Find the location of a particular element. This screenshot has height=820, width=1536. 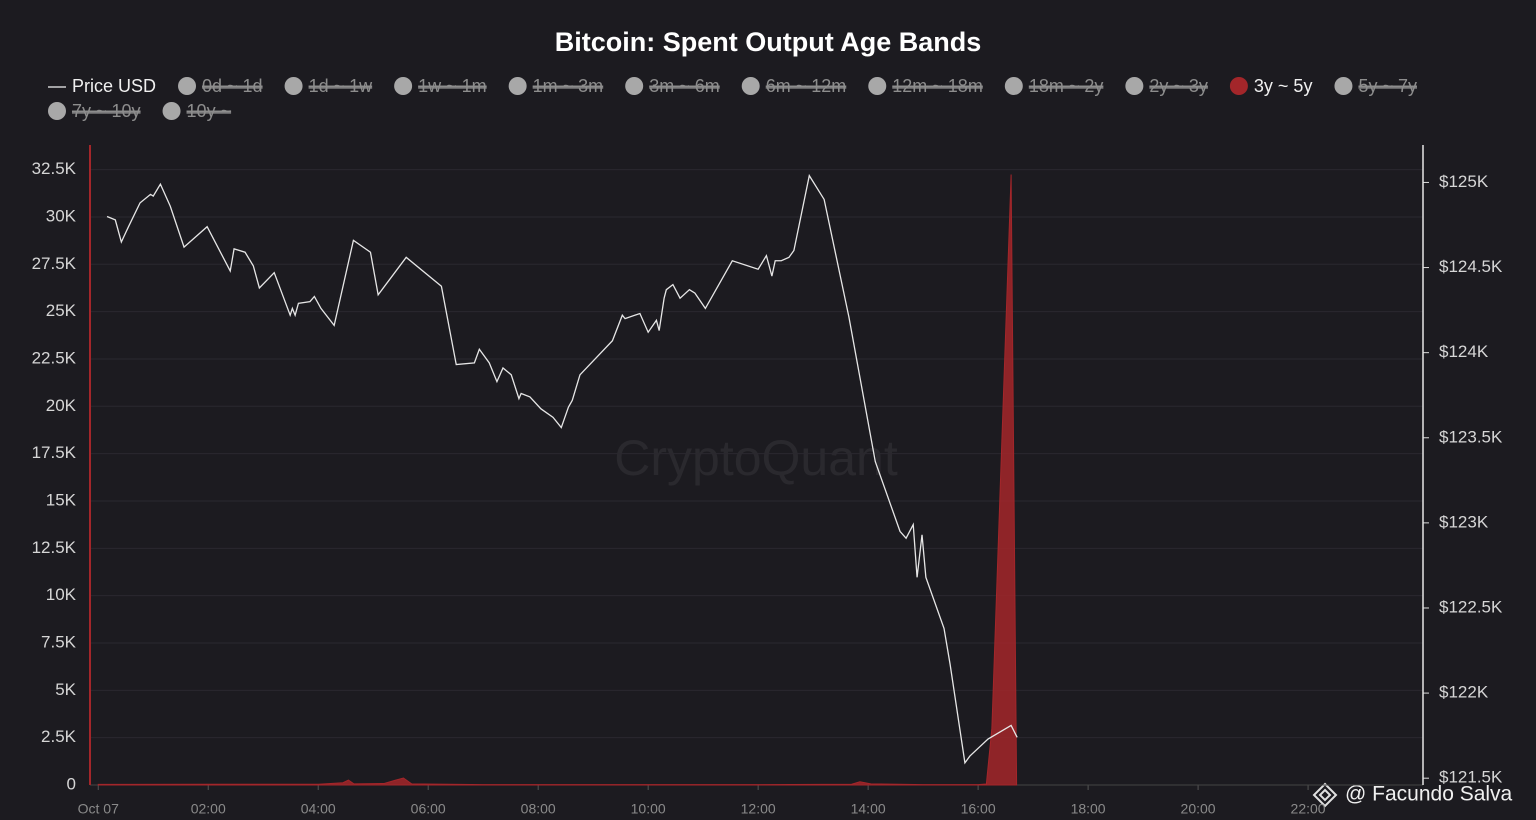

legend-label: 3m ~ 6m is located at coordinates (684, 86).